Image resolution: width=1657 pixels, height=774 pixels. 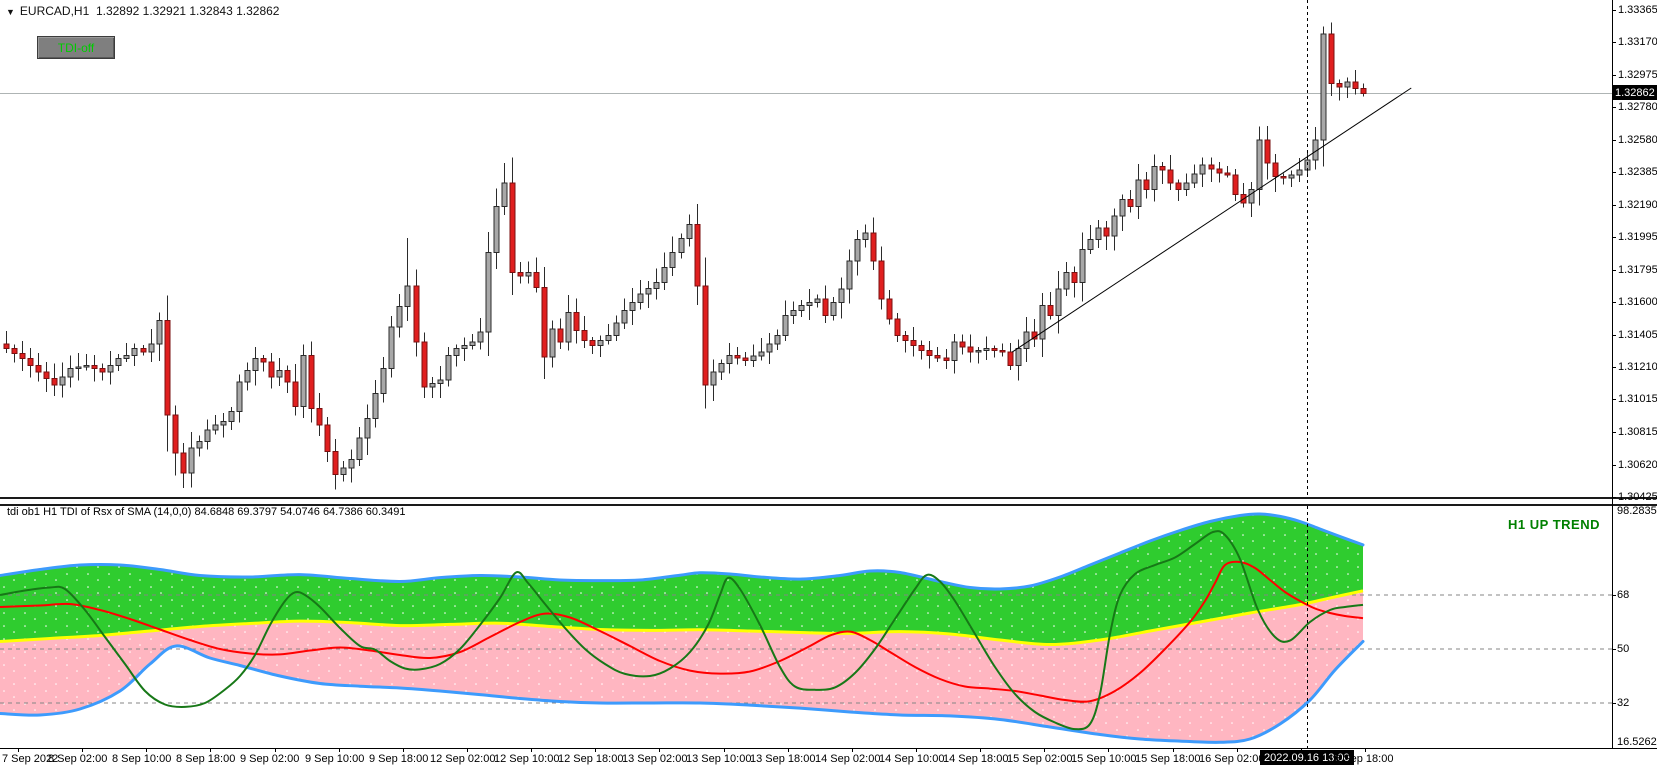 What do you see at coordinates (30, 759) in the screenshot?
I see `time-axis-label: 7 Sep 2022` at bounding box center [30, 759].